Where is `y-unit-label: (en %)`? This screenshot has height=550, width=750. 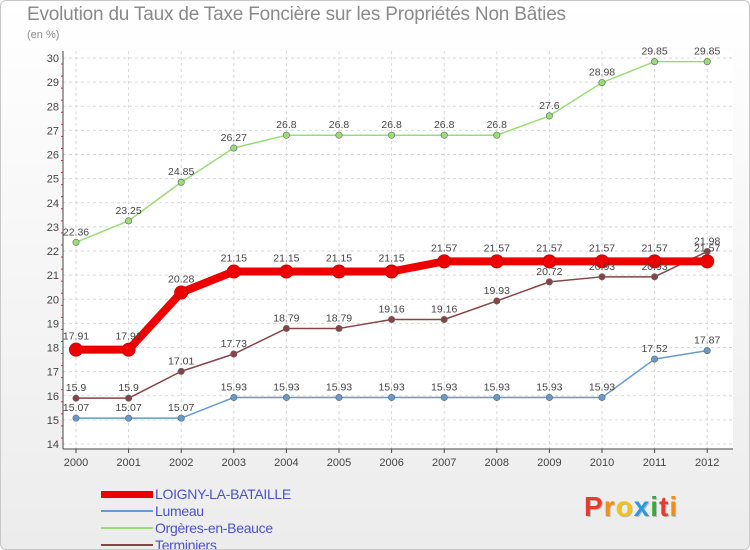 y-unit-label: (en %) is located at coordinates (43, 35).